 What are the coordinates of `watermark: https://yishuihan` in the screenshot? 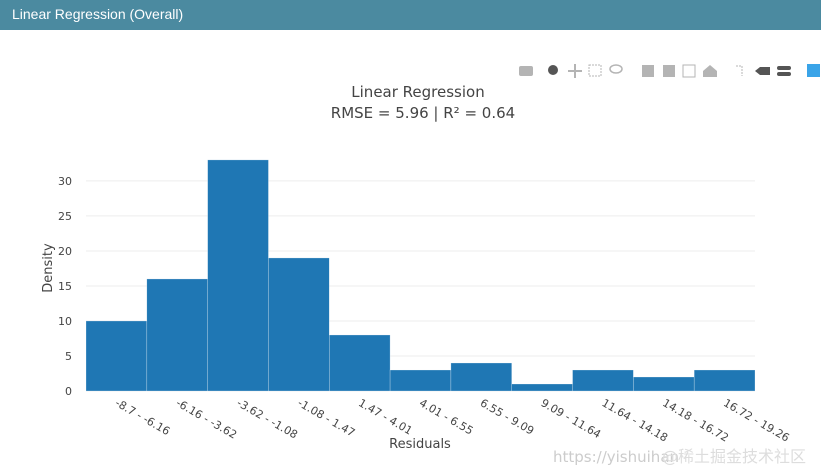 It's located at (616, 457).